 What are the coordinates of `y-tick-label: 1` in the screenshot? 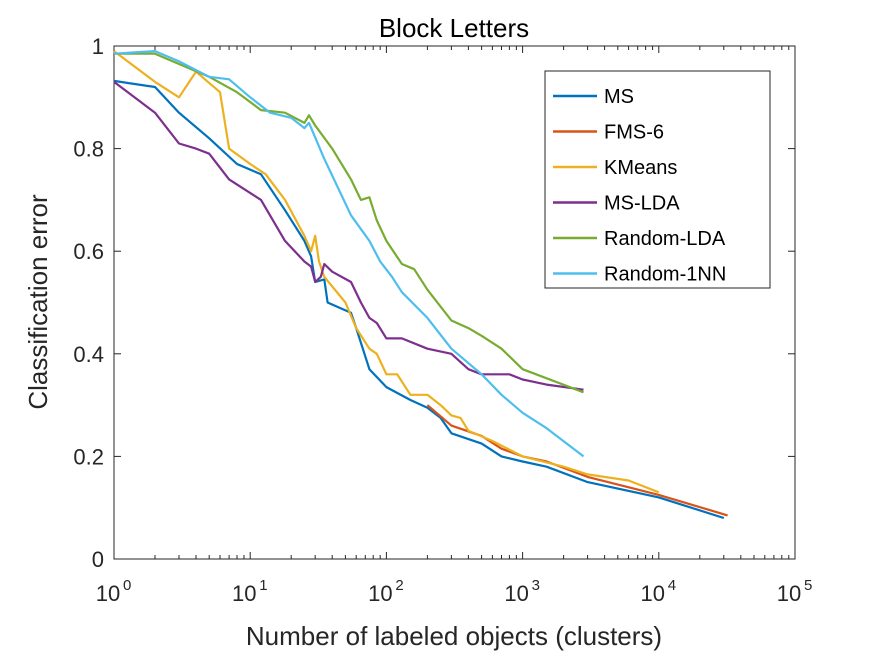 It's located at (98, 46).